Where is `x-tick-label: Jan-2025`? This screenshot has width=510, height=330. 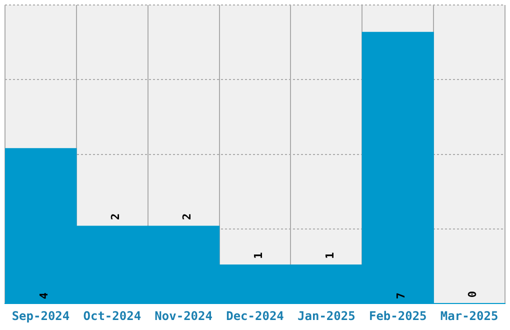 x-tick-label: Jan-2025 is located at coordinates (327, 315).